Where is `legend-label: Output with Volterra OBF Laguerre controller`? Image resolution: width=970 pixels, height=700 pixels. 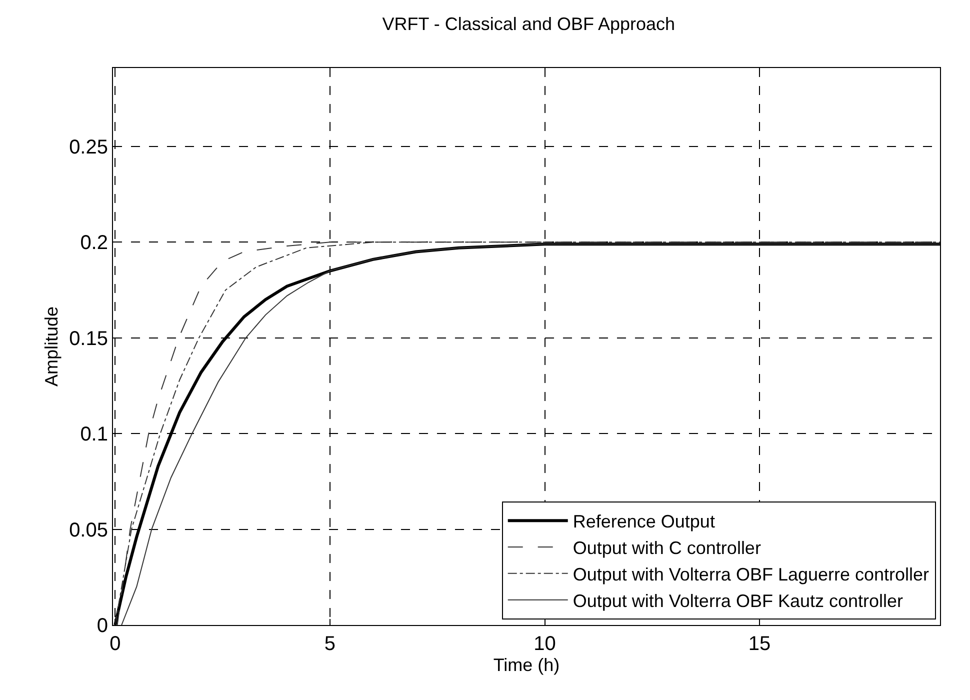
legend-label: Output with Volterra OBF Laguerre controller is located at coordinates (751, 574).